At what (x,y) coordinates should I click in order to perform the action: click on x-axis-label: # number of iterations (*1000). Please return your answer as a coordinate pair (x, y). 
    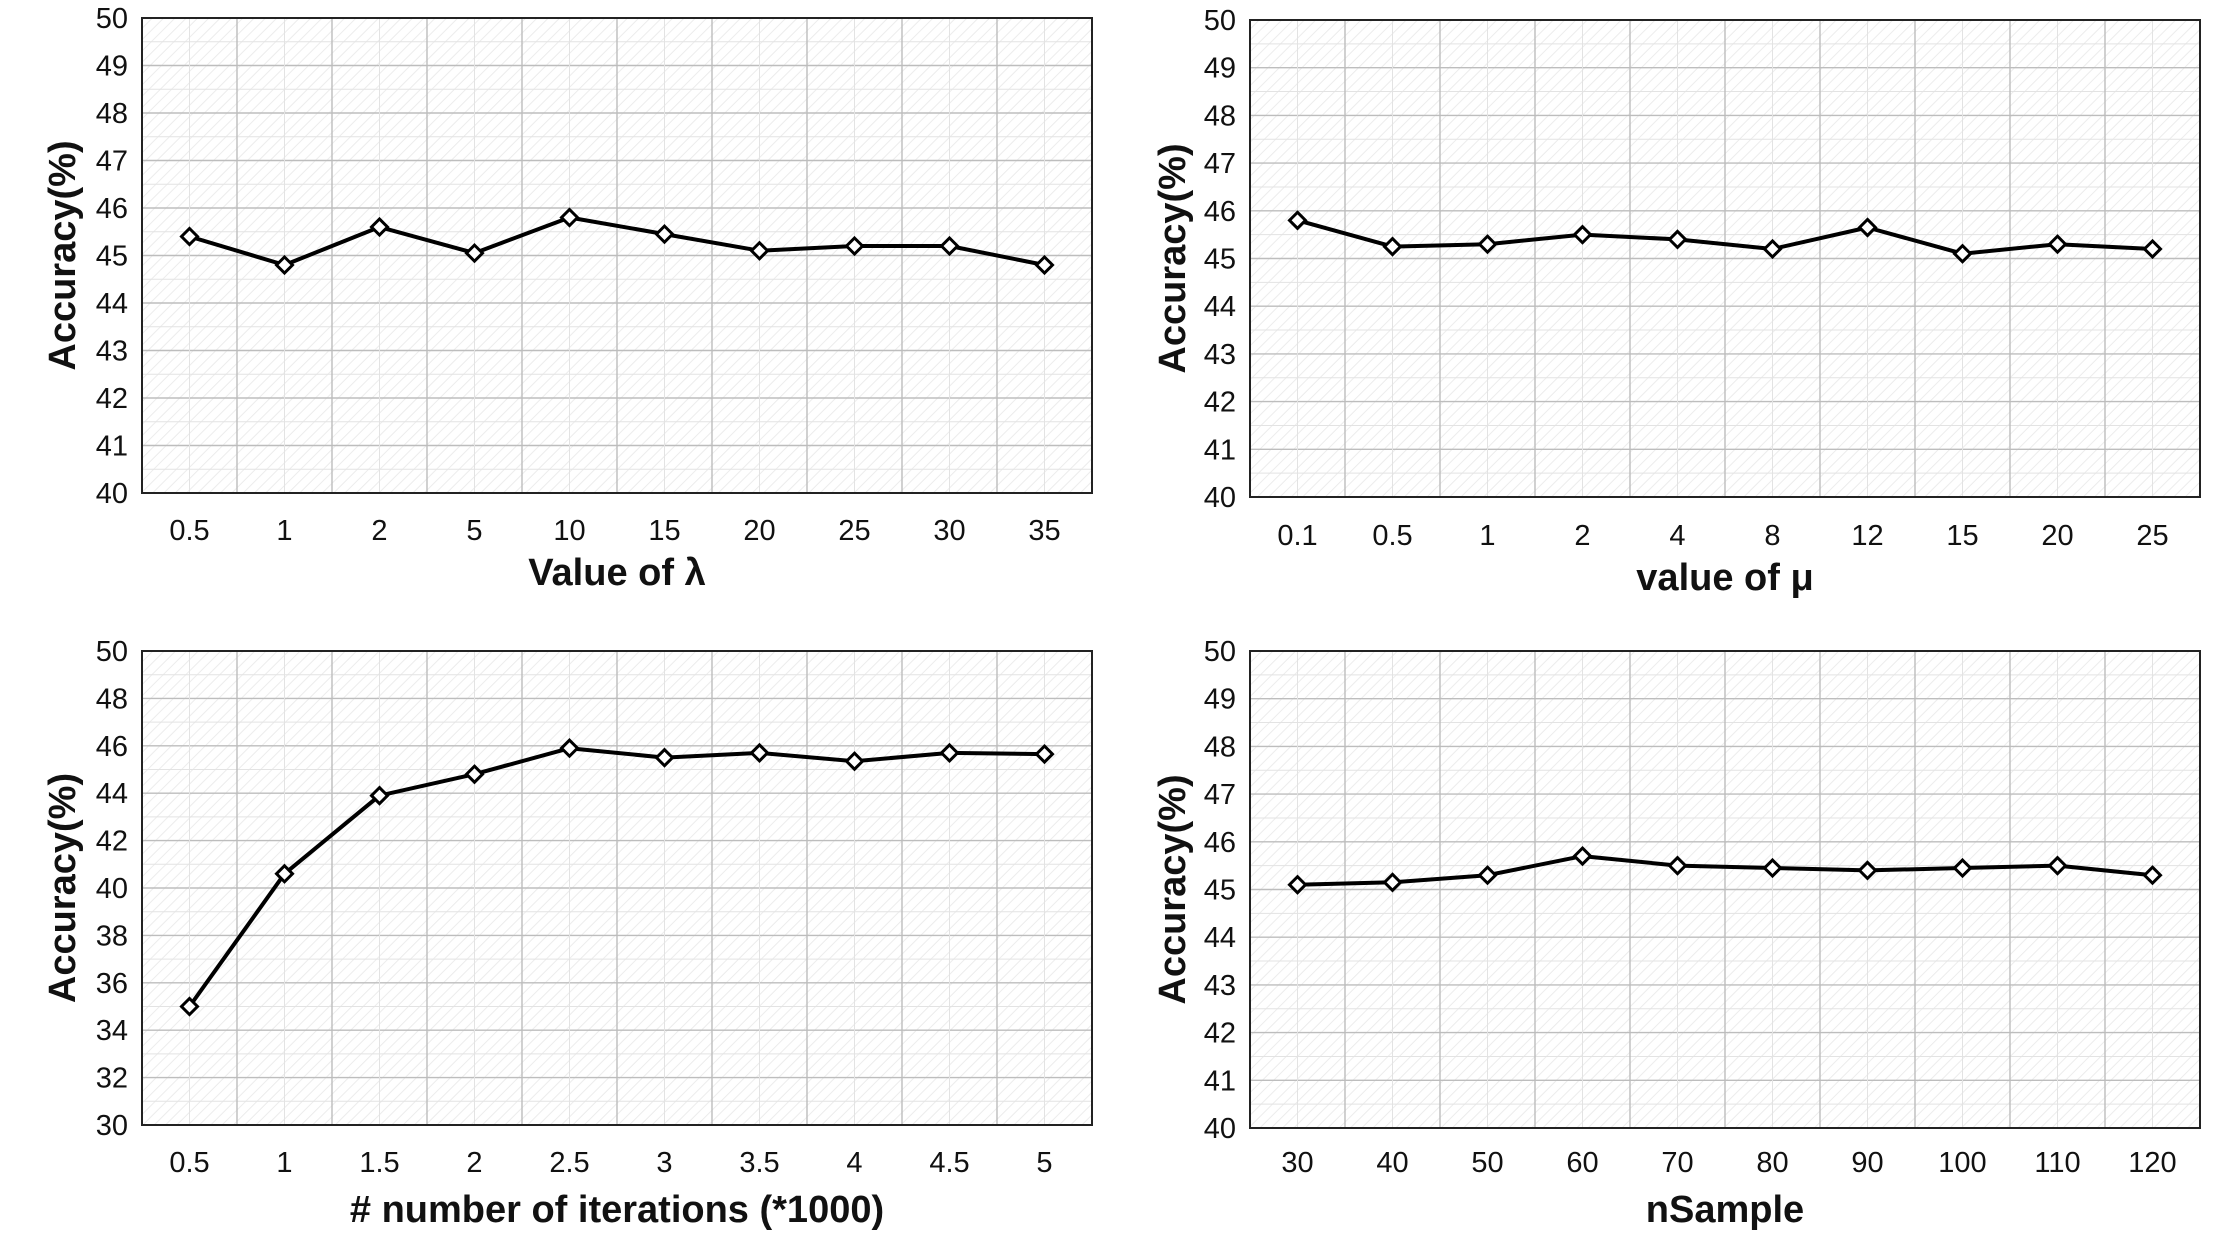
    Looking at the image, I should click on (617, 1210).